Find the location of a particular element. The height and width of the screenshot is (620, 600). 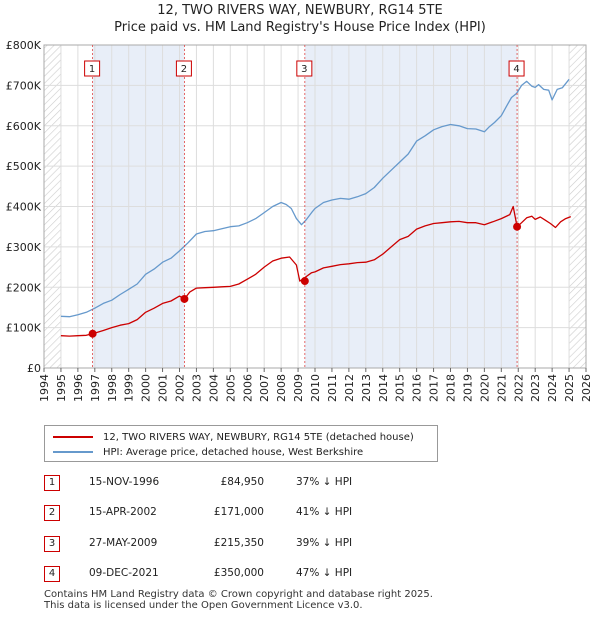

transaction-label: 2 is located at coordinates (184, 69).